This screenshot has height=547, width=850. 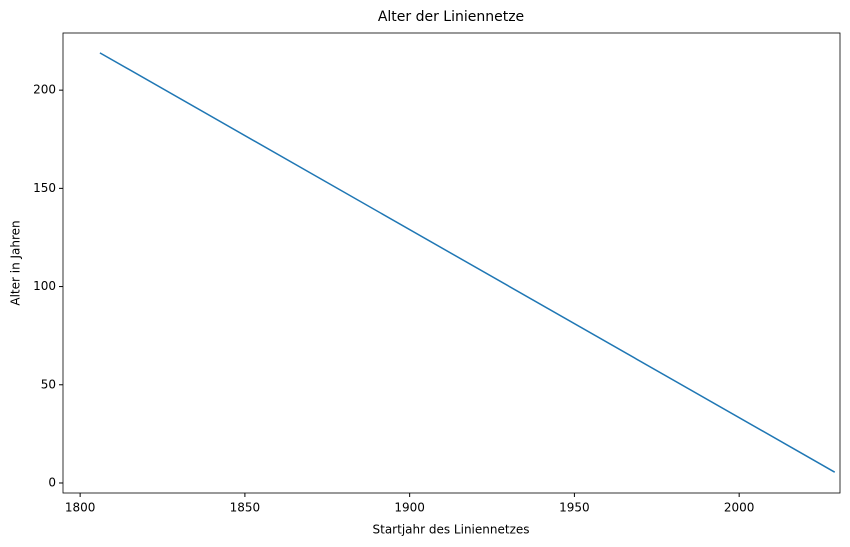 I want to click on x-tick-label: 1950, so click(x=574, y=508).